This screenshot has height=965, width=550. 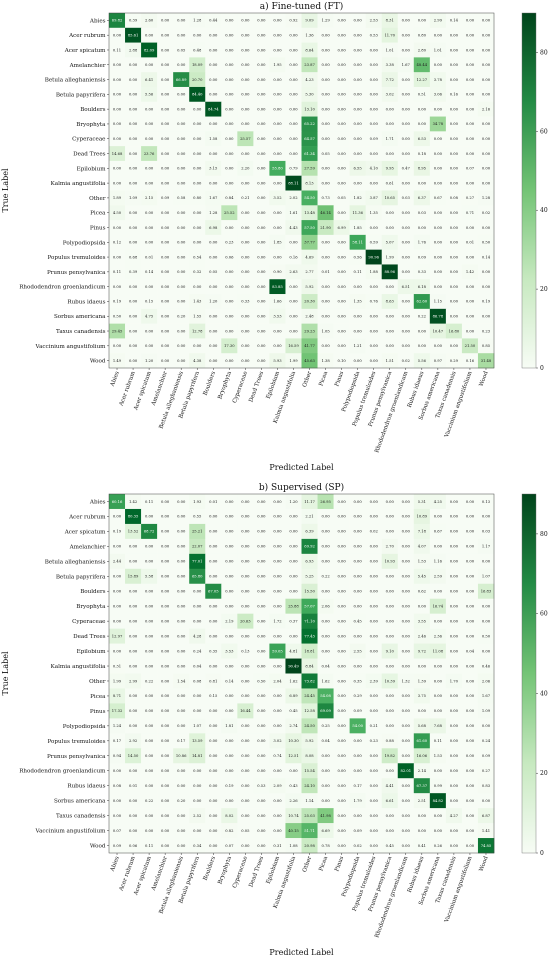 What do you see at coordinates (197, 547) in the screenshot?
I see `cell-value: 22.07` at bounding box center [197, 547].